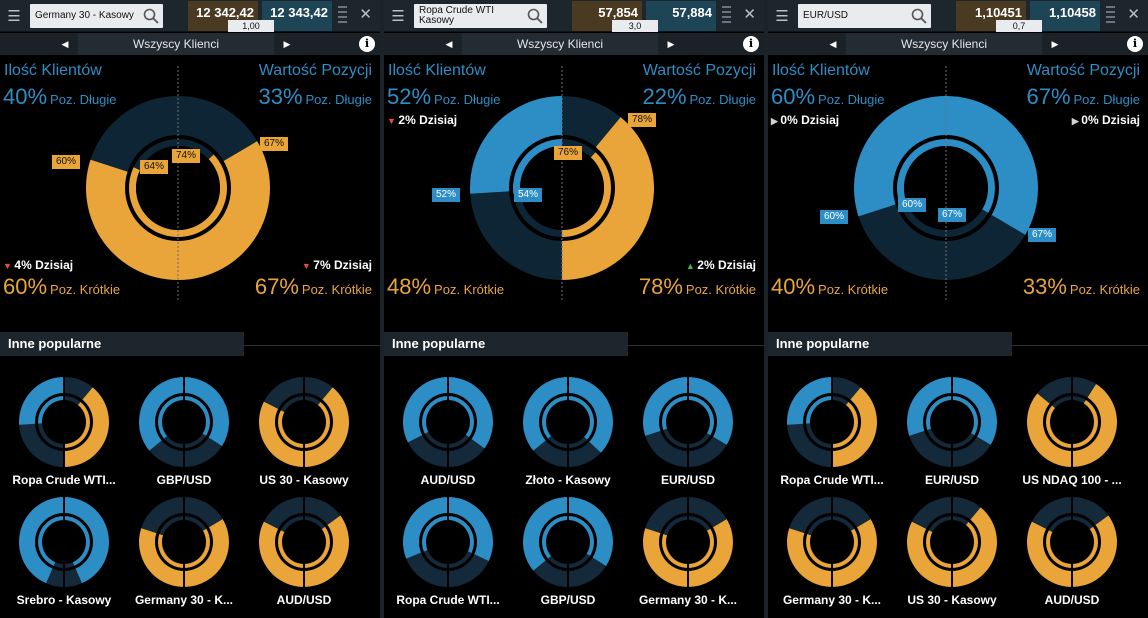  Describe the element at coordinates (313, 287) in the screenshot. I see `value-short-stat: 67% Poz. Krótkie` at that location.